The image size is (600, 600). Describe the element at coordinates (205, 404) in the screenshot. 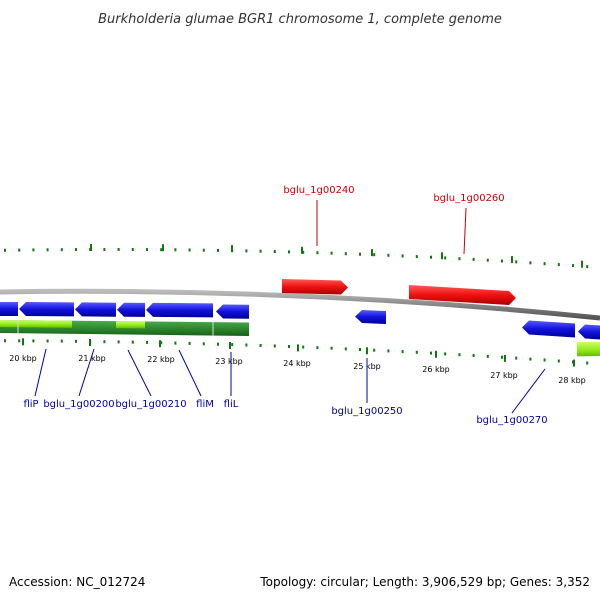

I see `gene-label-fliM: fliM` at that location.